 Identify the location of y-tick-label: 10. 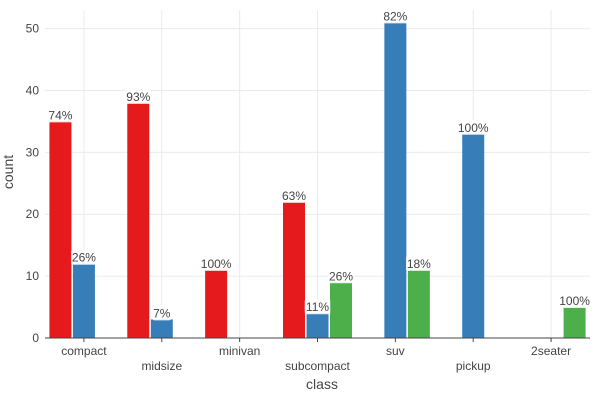
(33, 276).